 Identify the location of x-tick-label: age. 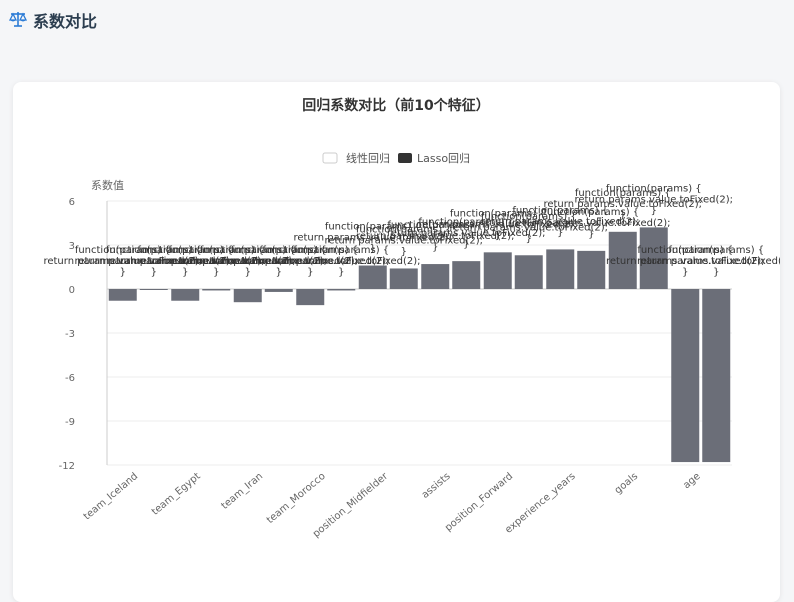
(691, 481).